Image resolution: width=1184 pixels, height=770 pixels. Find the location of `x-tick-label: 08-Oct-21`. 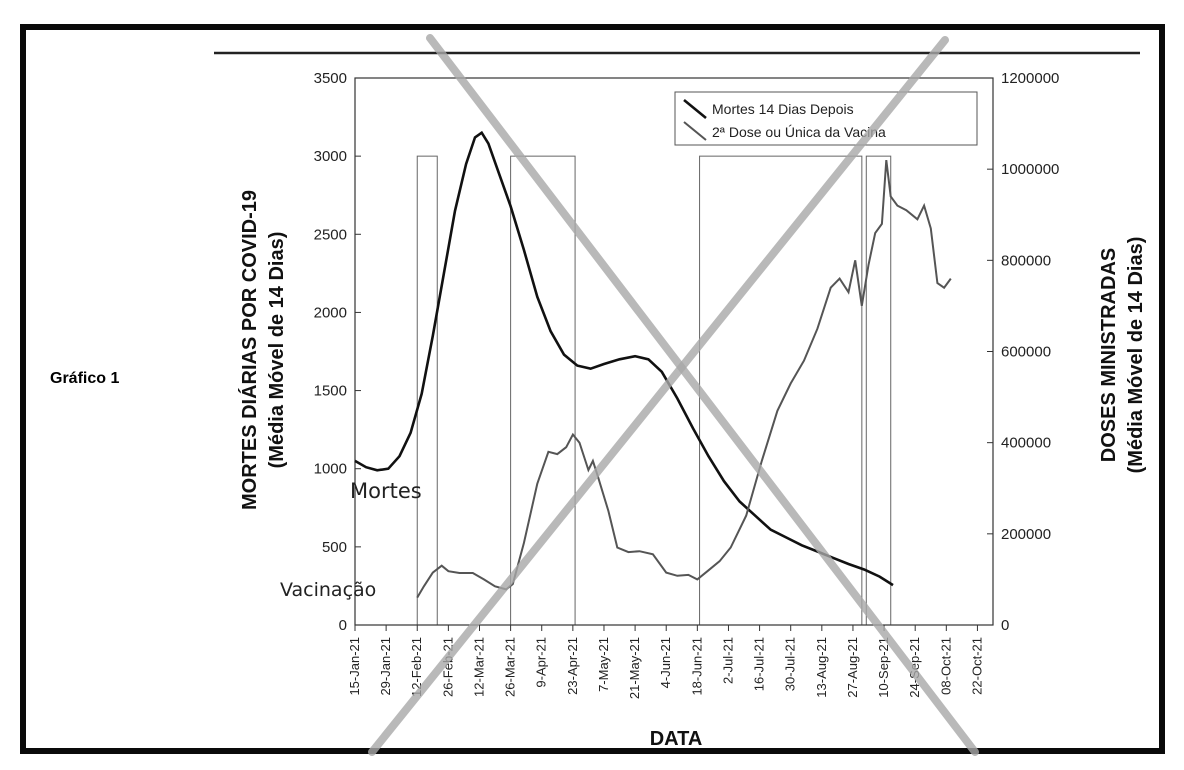

x-tick-label: 08-Oct-21 is located at coordinates (945, 666).